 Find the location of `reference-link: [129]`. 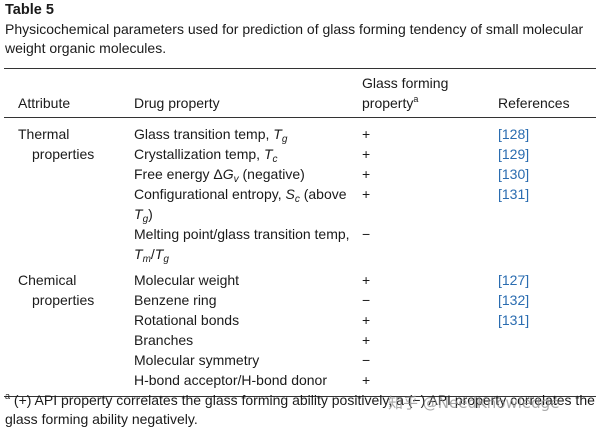

reference-link: [129] is located at coordinates (514, 154).